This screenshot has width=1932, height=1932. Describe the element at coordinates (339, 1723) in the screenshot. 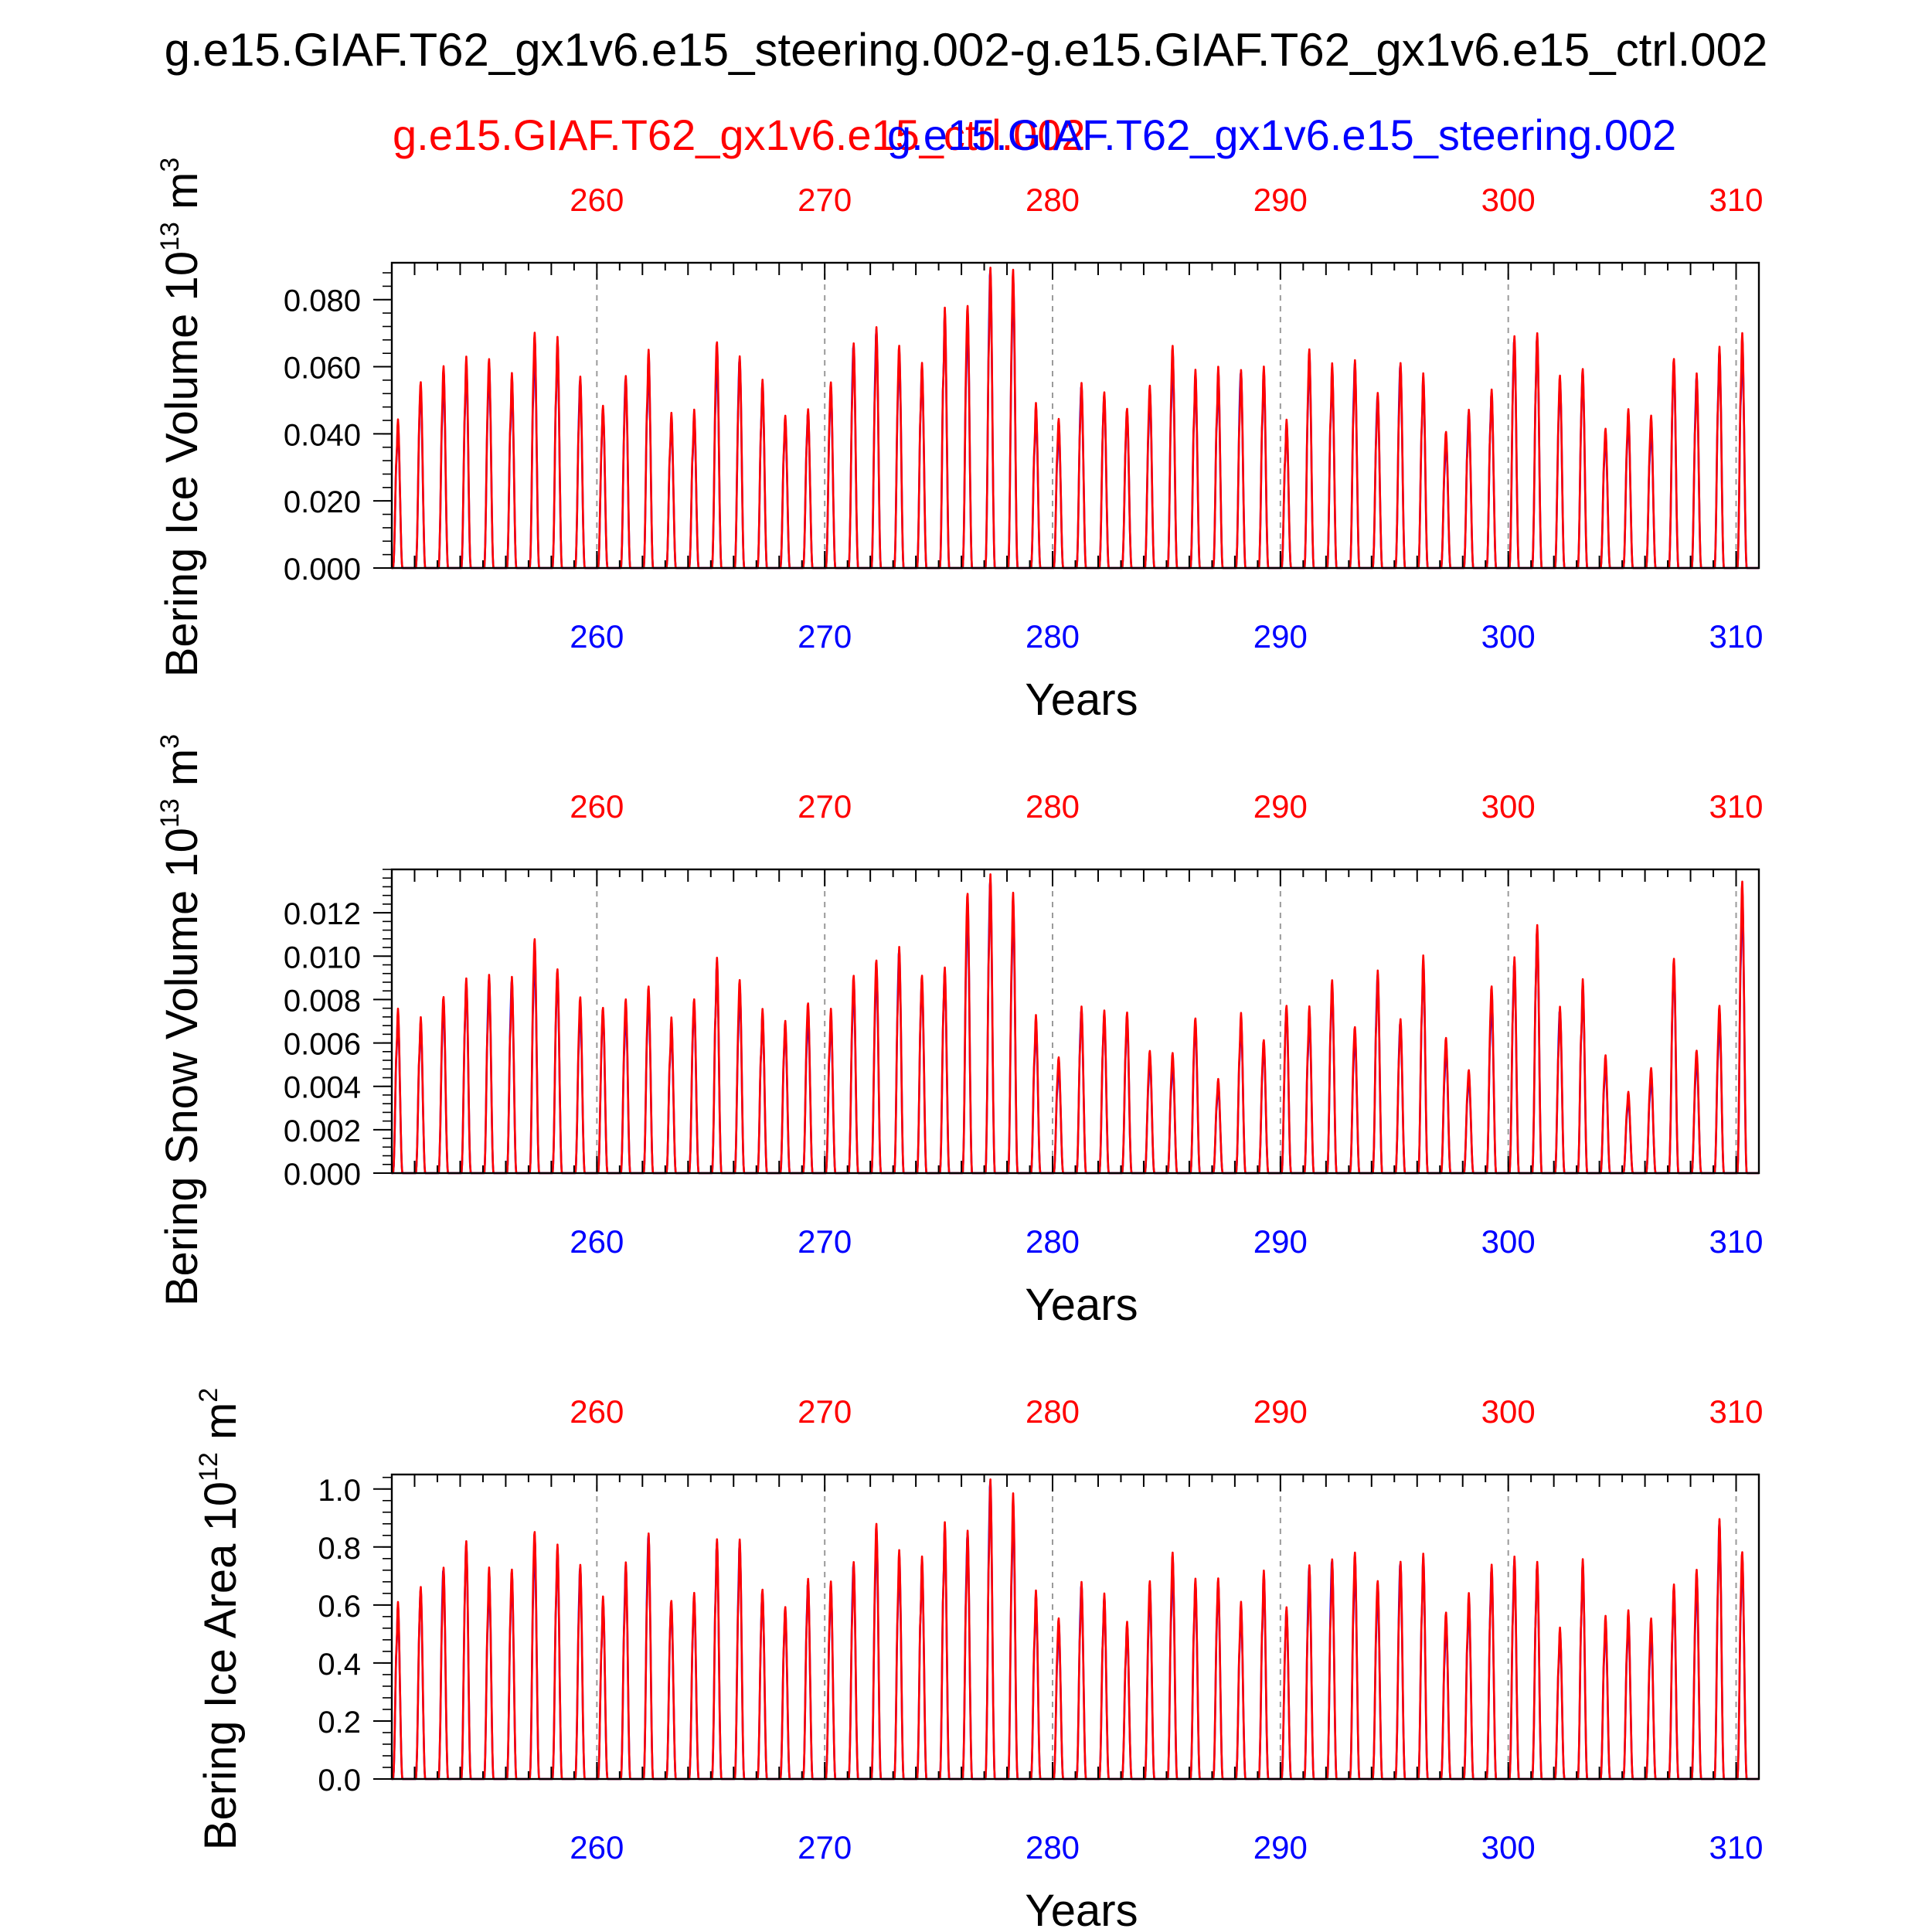

I see `y-tick-label: 0.2` at that location.